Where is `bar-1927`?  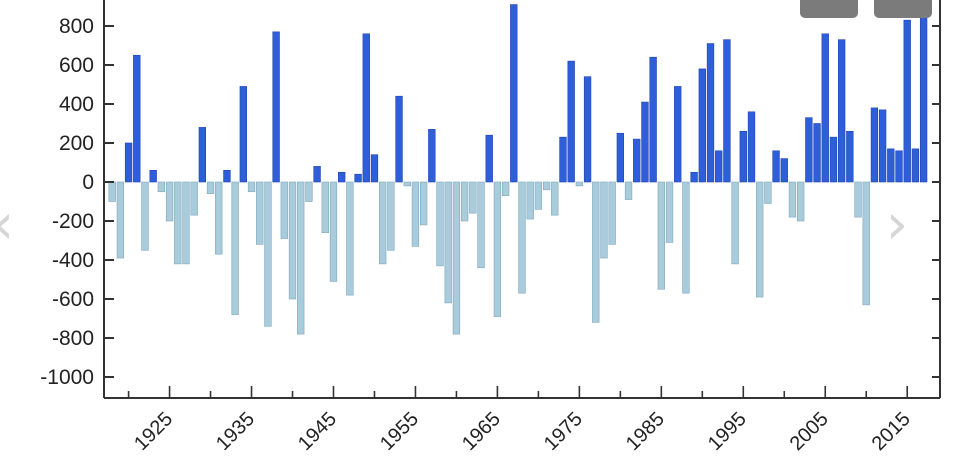
bar-1927 is located at coordinates (186, 223).